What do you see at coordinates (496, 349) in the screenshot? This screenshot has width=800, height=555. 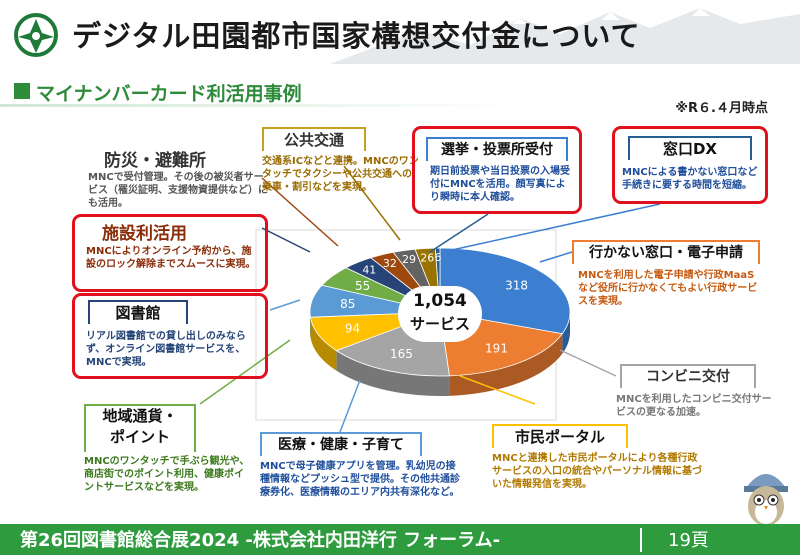 I see `pie-value-label: 191` at bounding box center [496, 349].